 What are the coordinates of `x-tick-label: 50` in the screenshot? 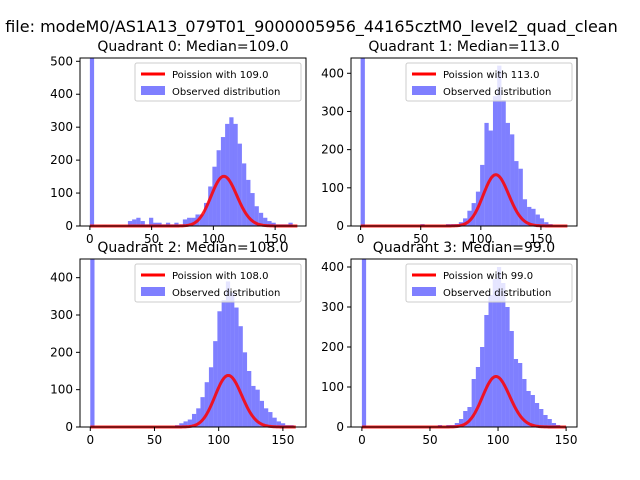 It's located at (429, 440).